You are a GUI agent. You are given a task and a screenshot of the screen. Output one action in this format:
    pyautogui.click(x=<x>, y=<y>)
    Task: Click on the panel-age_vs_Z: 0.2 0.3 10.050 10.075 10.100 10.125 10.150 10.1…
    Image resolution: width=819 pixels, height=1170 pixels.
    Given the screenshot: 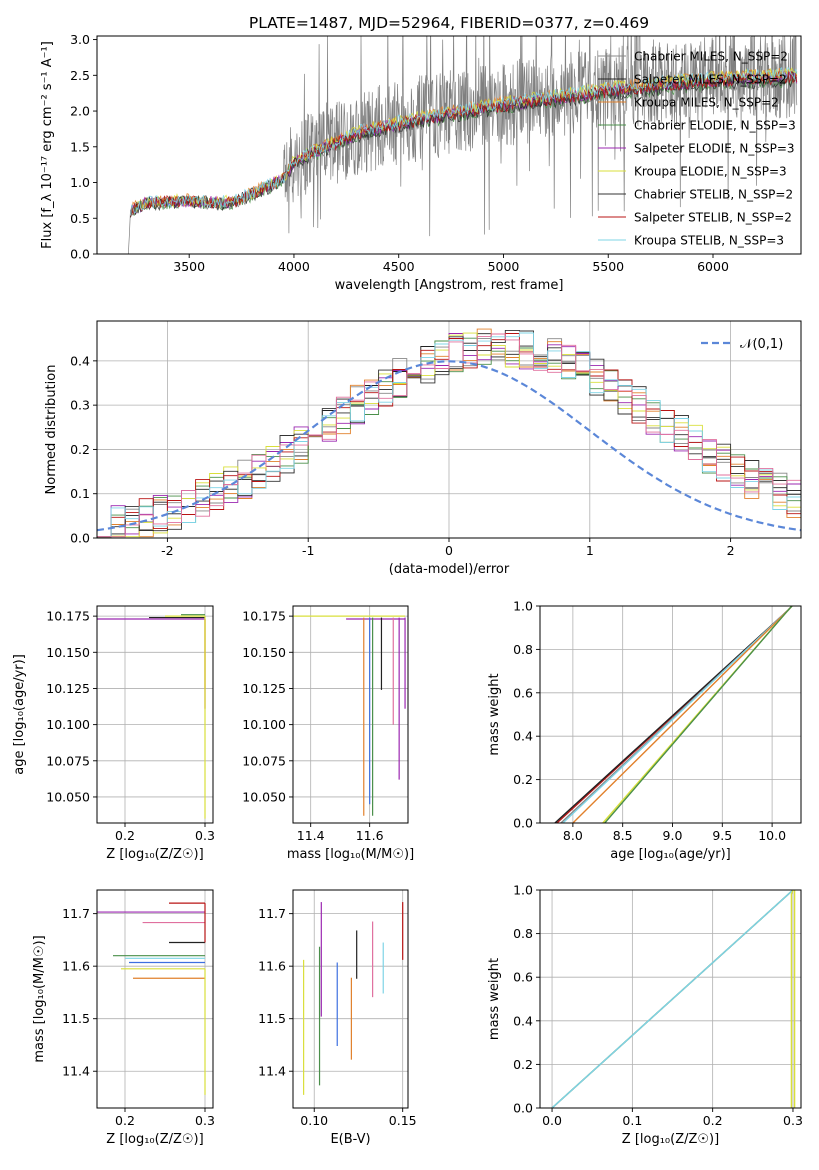 What is the action you would take?
    pyautogui.click(x=113, y=733)
    